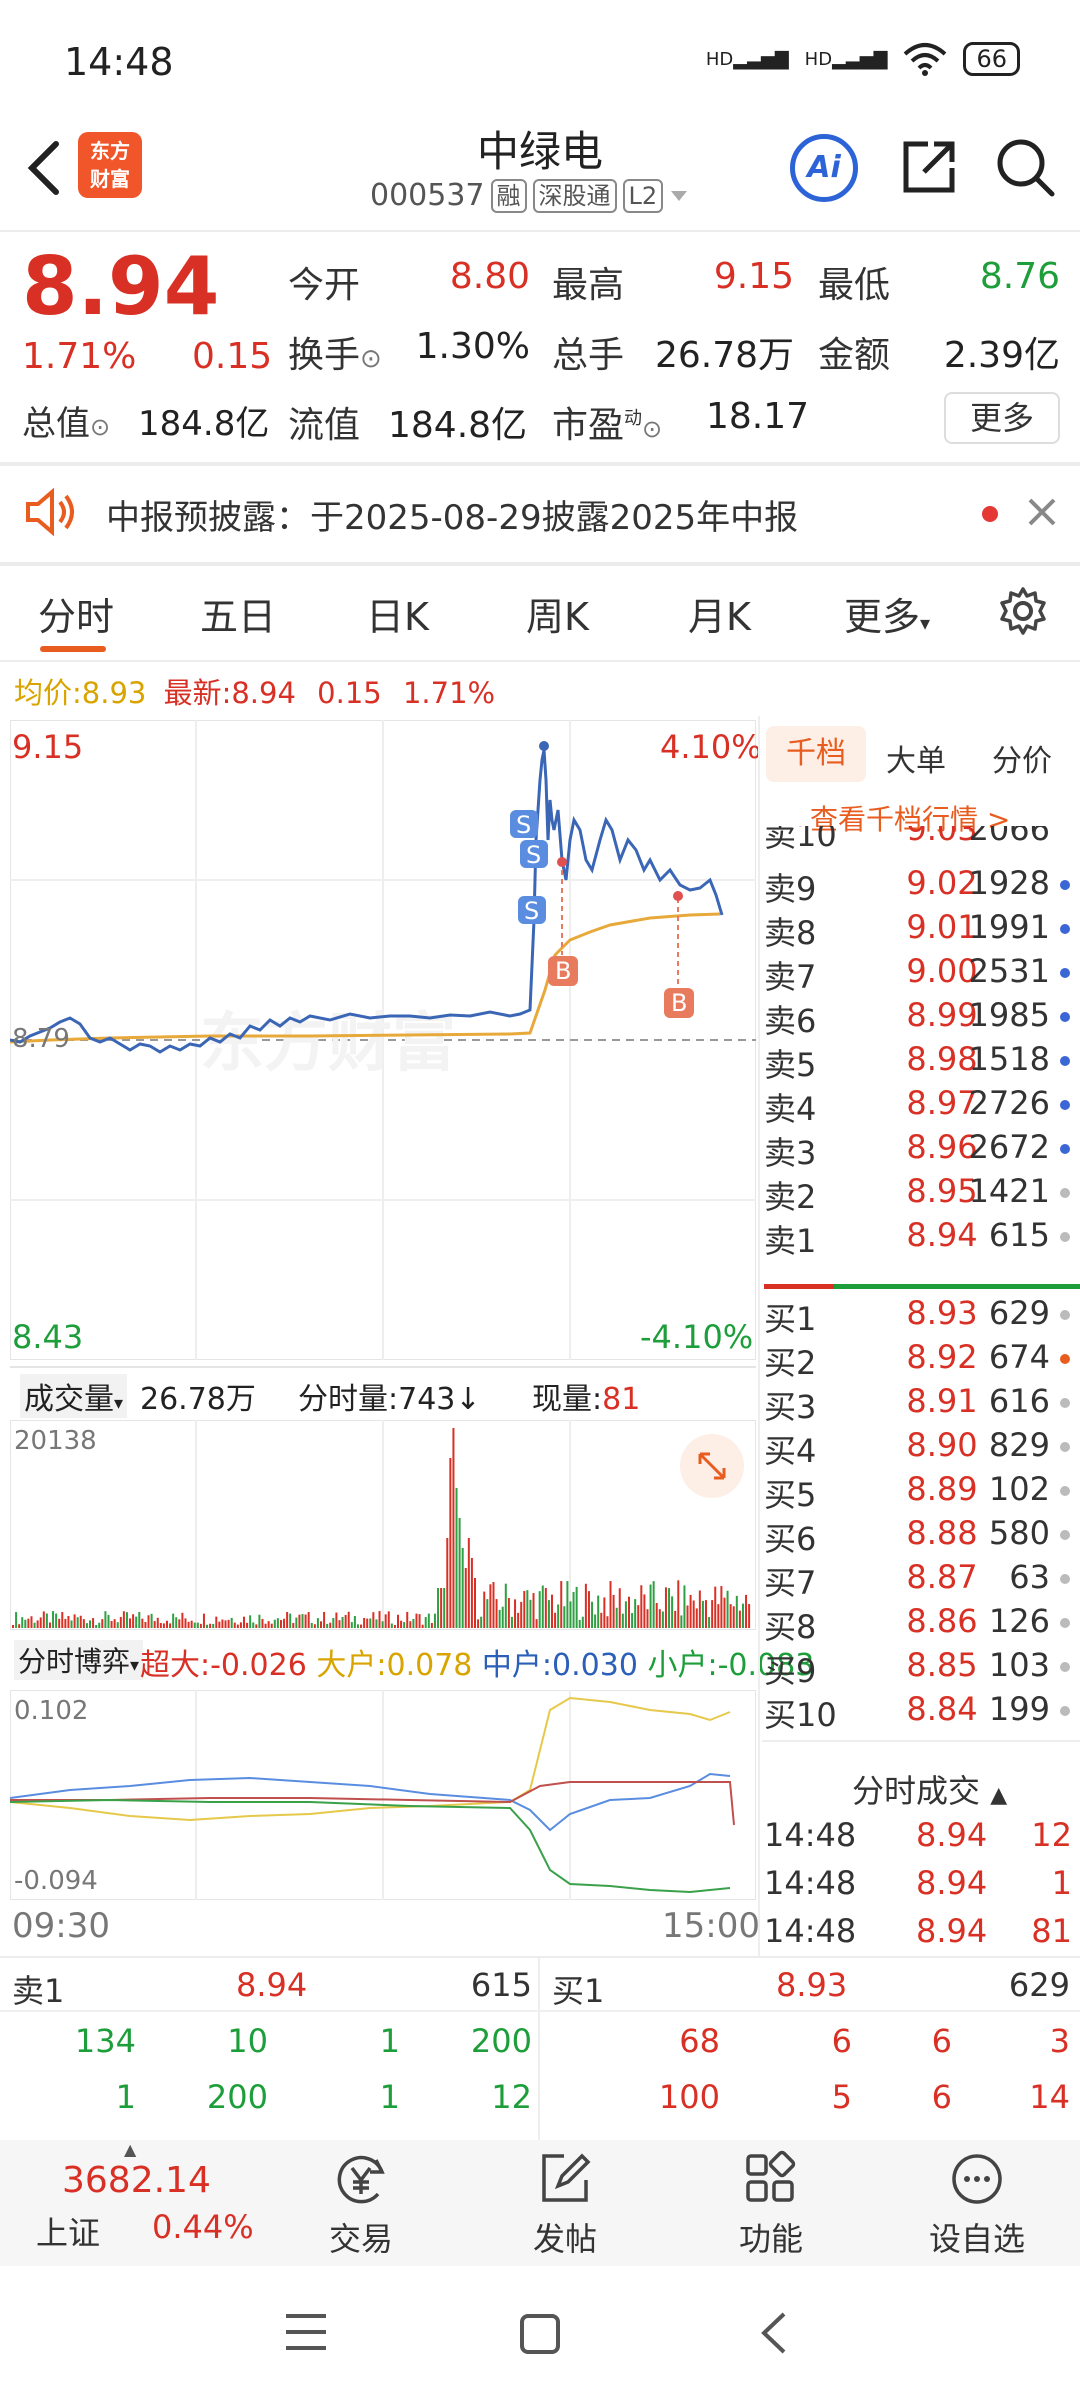 The height and width of the screenshot is (2400, 1080). I want to click on turnover-label: 换手⊙, so click(335, 355).